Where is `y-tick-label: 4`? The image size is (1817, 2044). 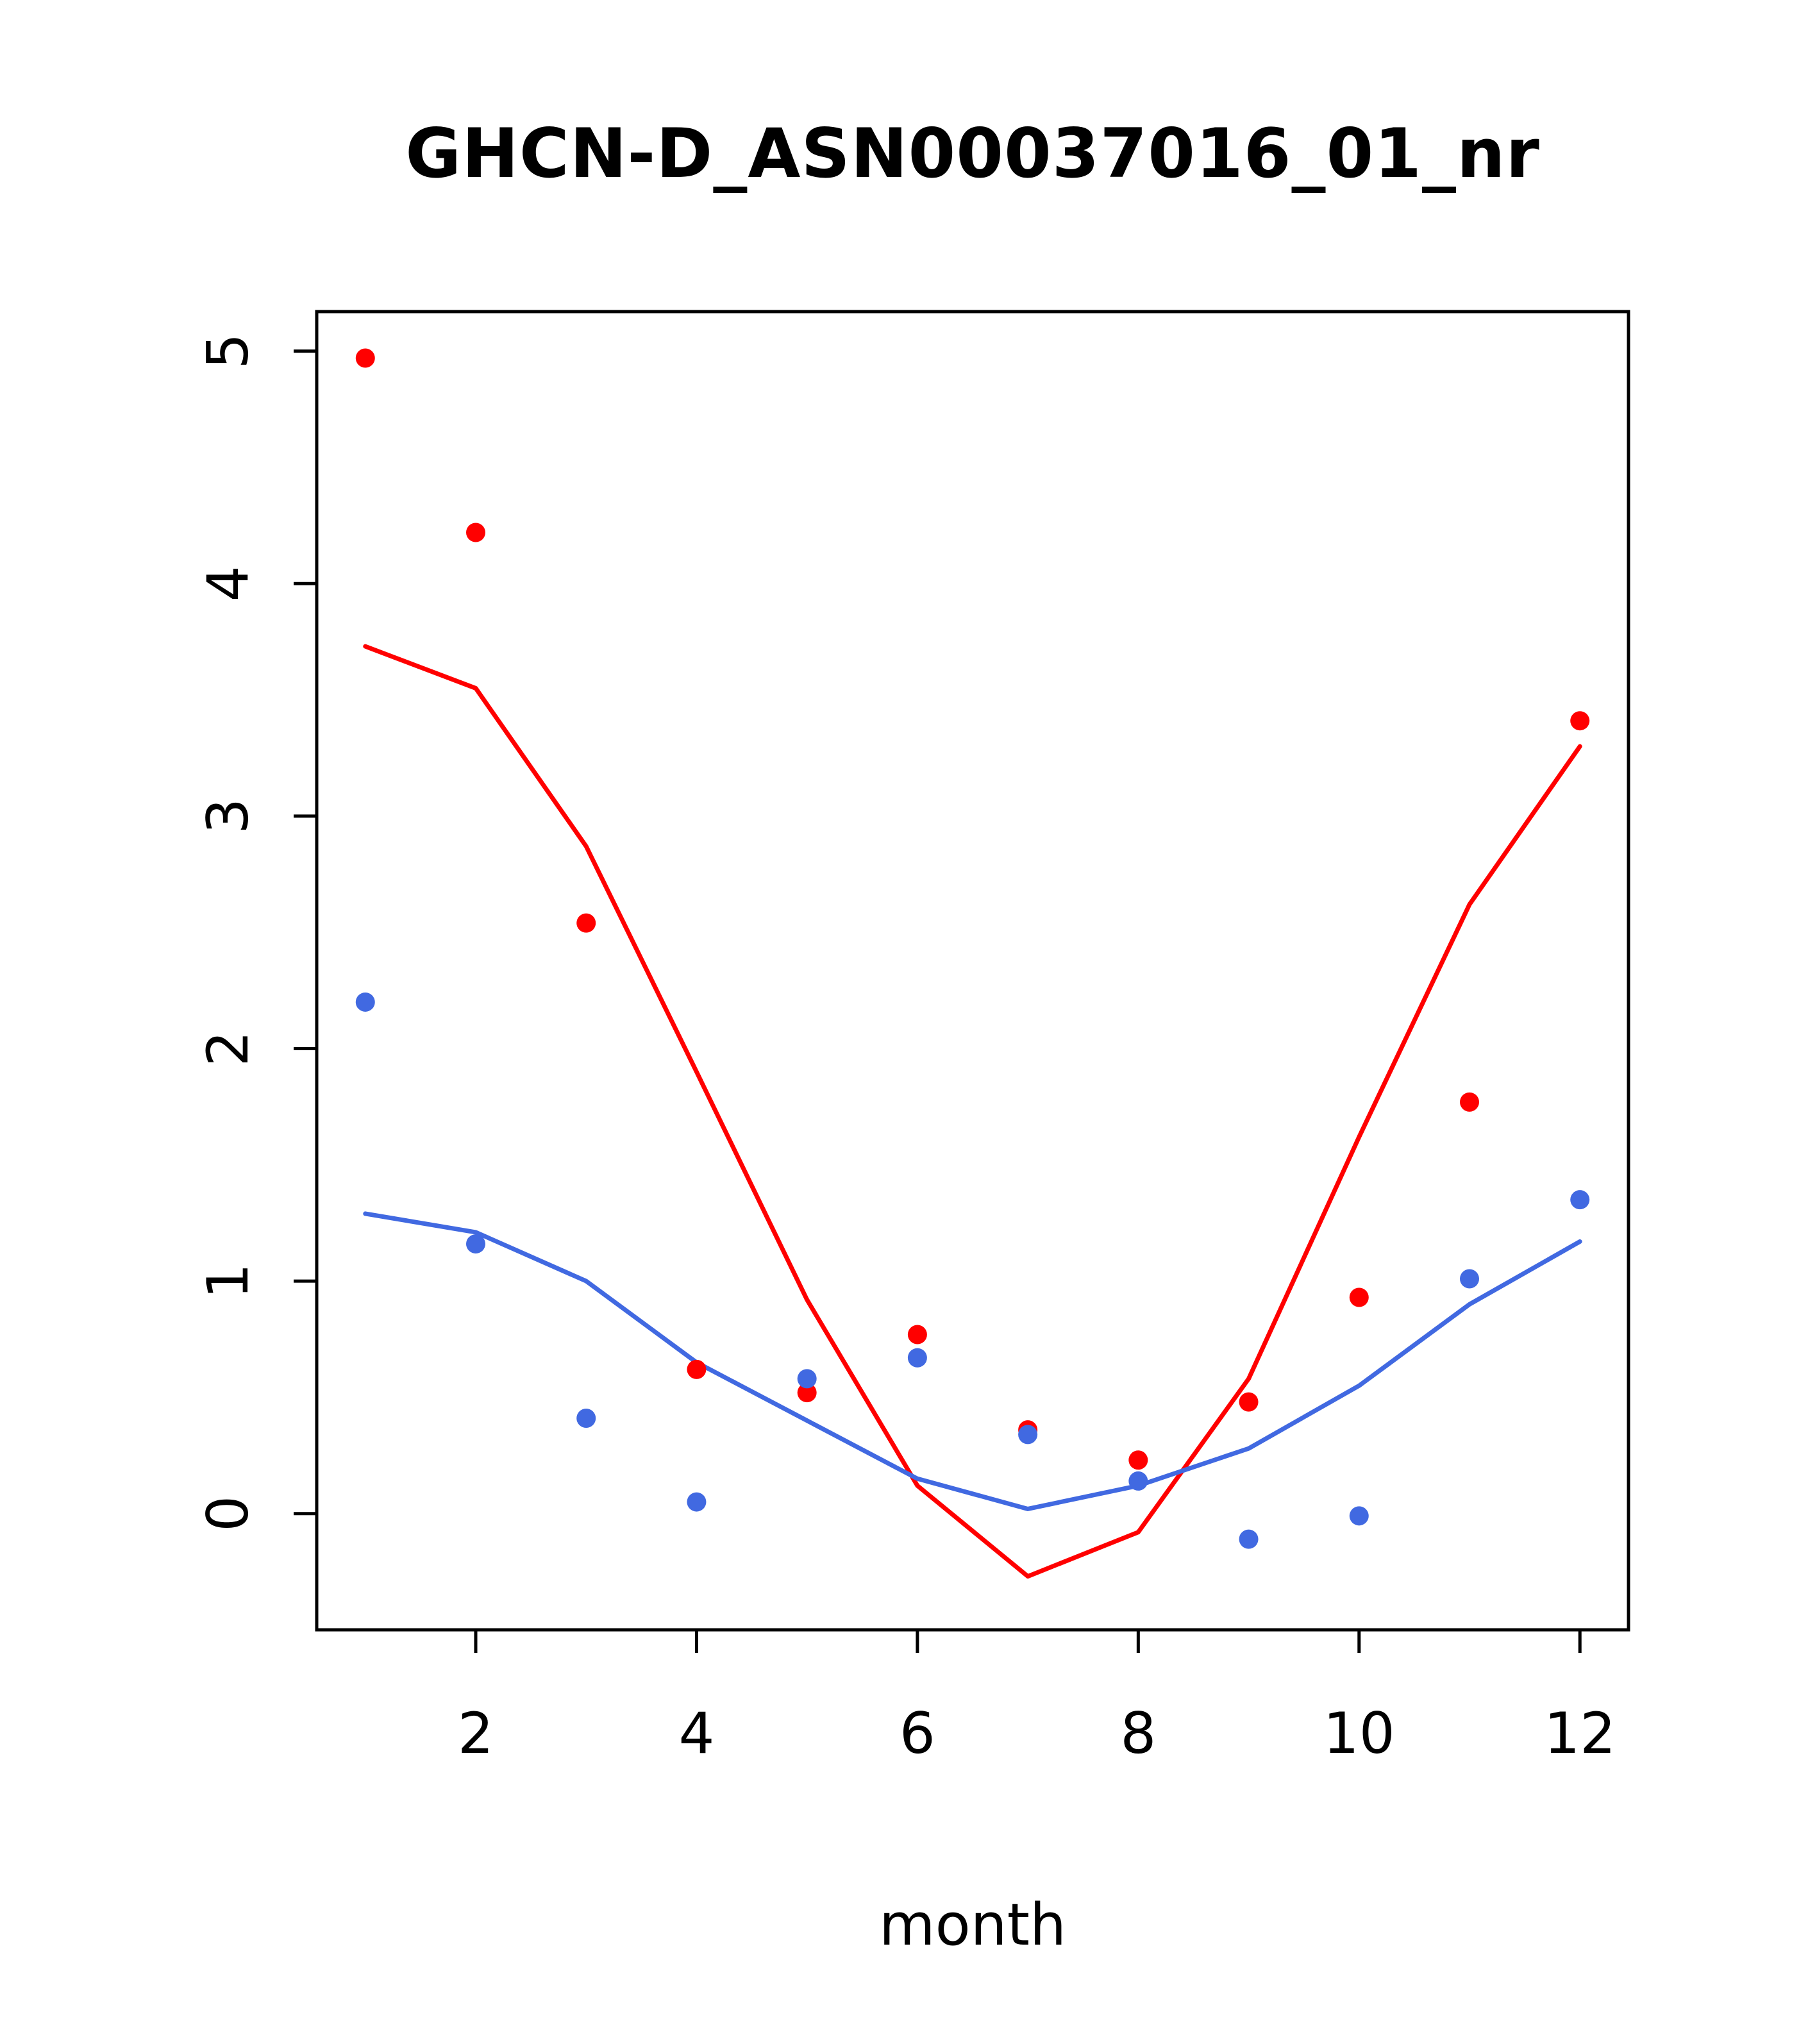
y-tick-label: 4 is located at coordinates (228, 583).